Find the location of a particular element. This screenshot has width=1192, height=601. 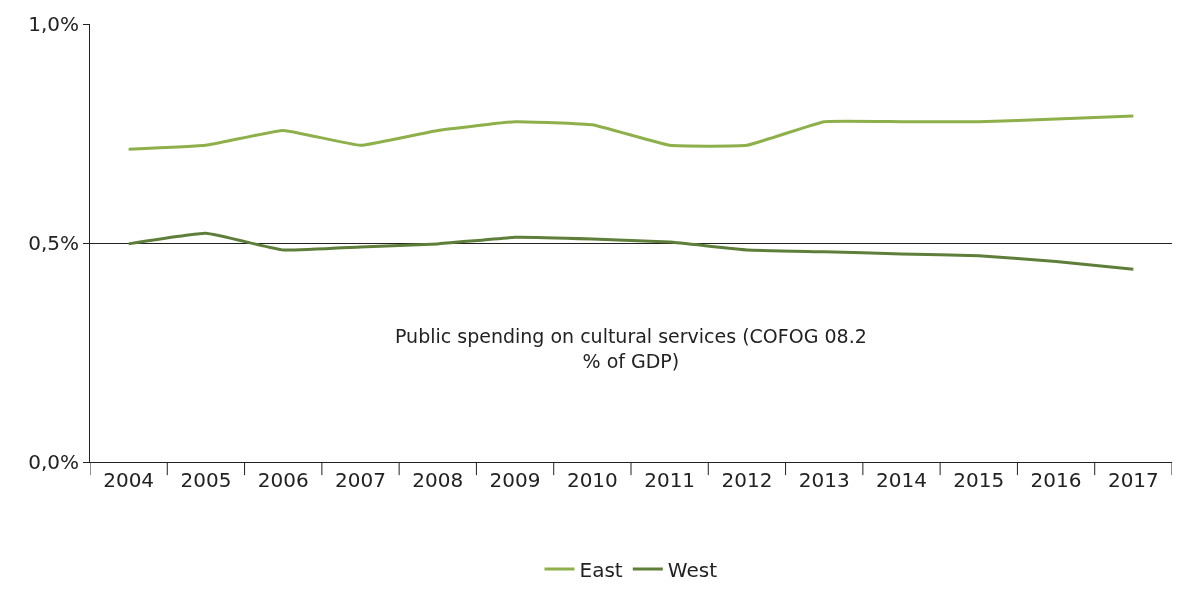

x-tick-label: 2008 is located at coordinates (438, 480).